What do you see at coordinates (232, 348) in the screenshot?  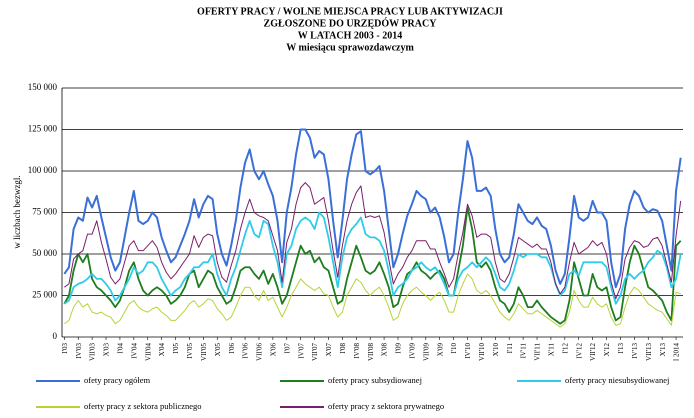 I see `x-tick-label: I'06` at bounding box center [232, 348].